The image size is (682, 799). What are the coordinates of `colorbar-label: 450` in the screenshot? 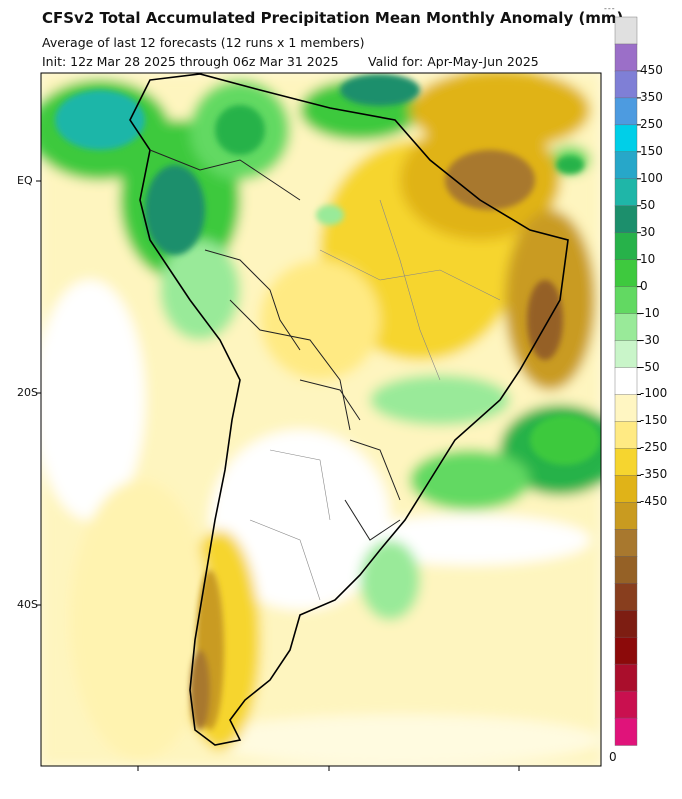 It's located at (651, 69).